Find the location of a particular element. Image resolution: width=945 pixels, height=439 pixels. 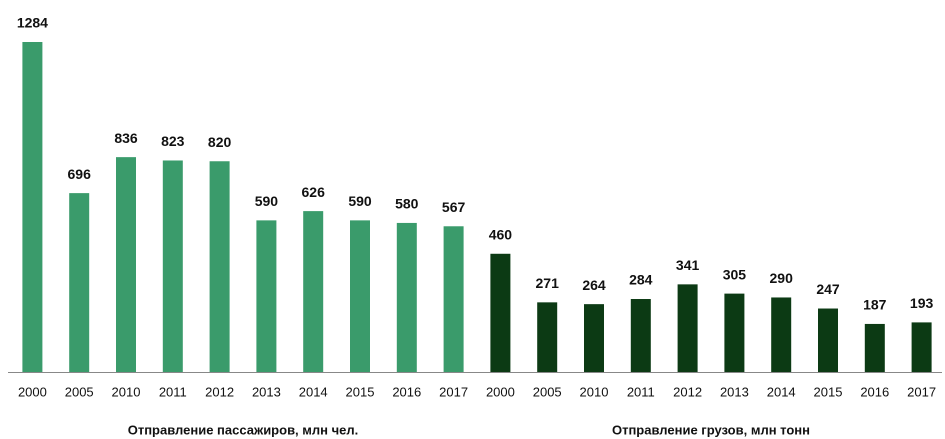

value-label: 264 is located at coordinates (594, 285).